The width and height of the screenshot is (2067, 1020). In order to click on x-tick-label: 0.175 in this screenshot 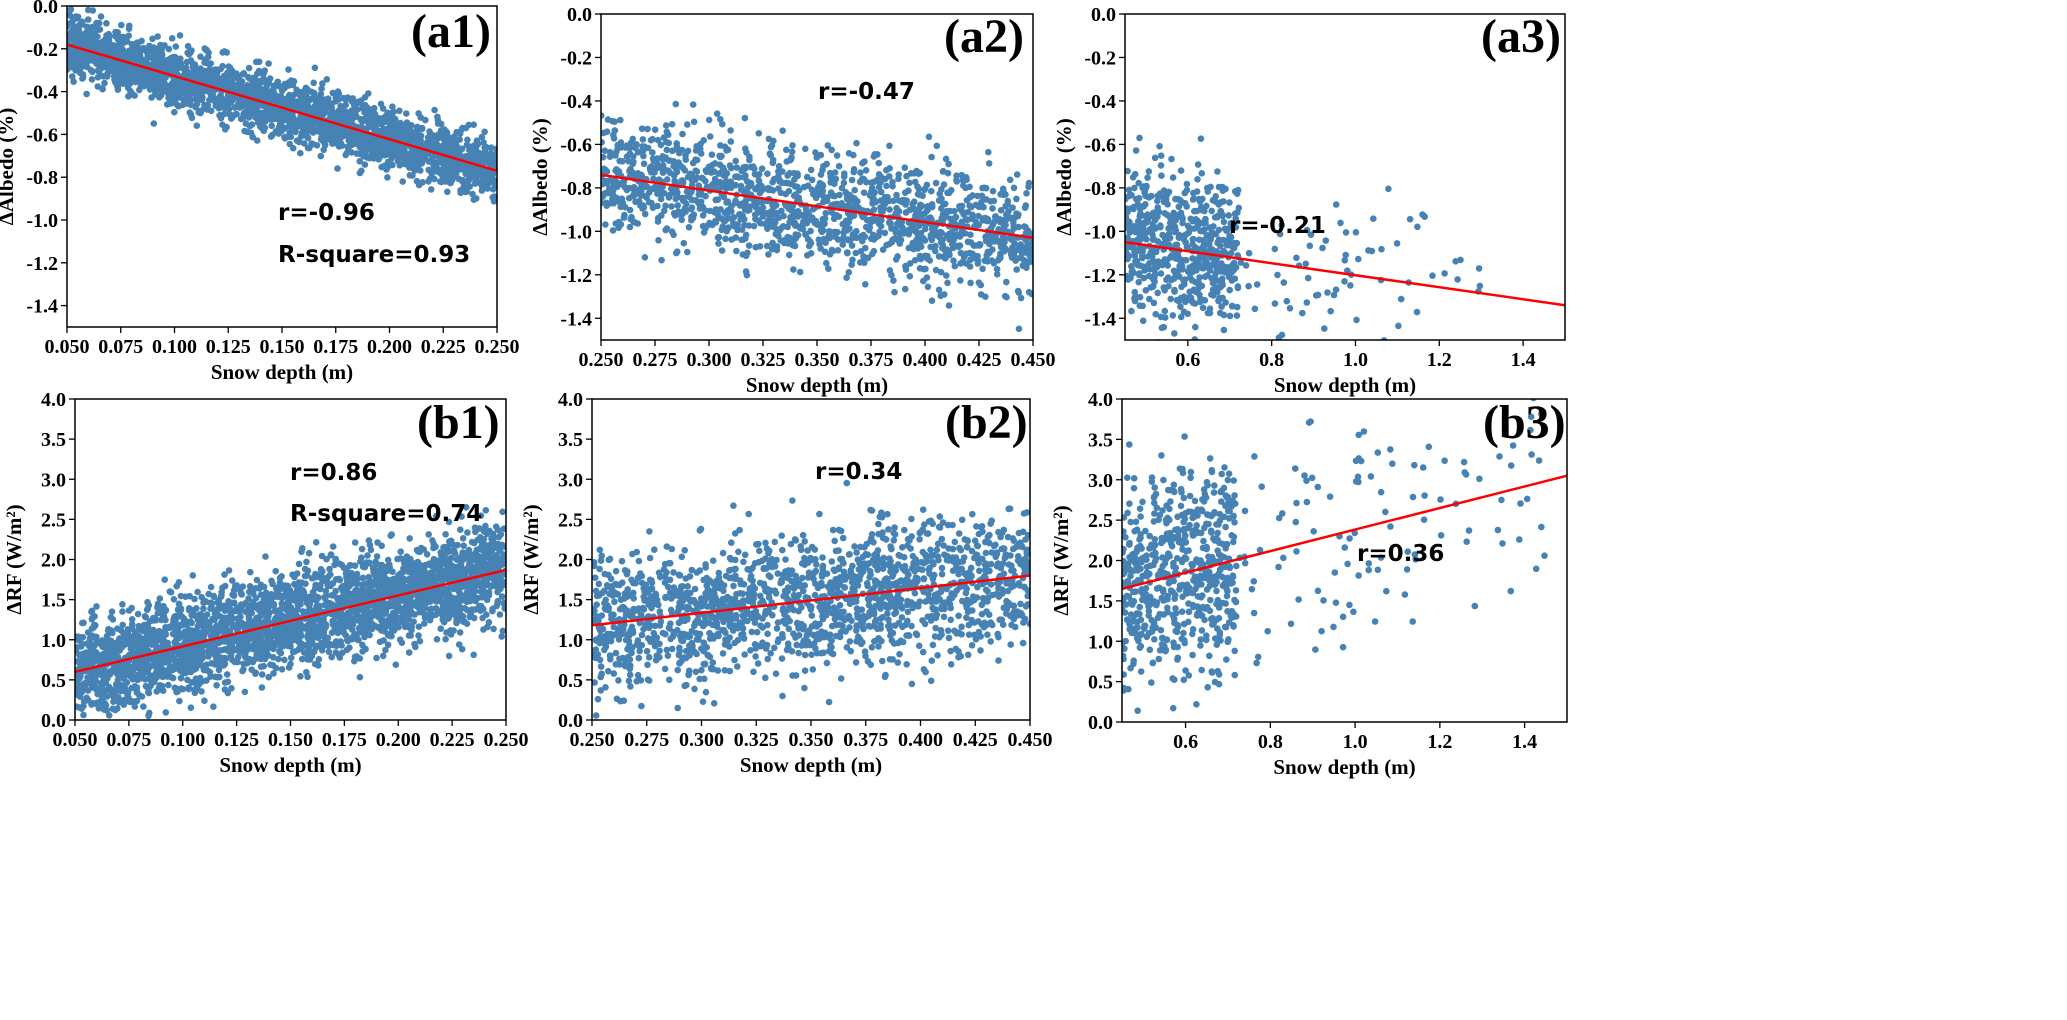, I will do `click(335, 347)`.